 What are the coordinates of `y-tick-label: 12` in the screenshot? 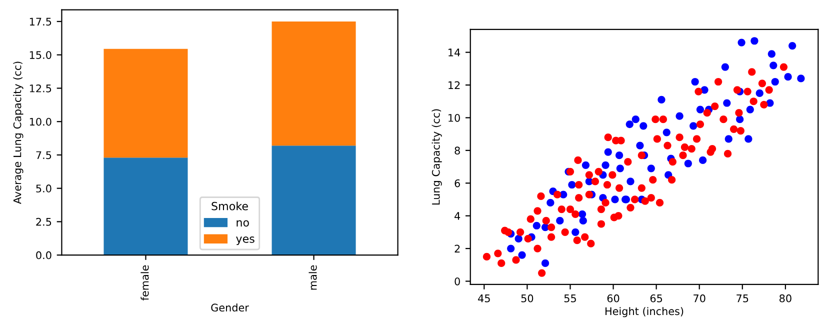 It's located at (454, 85).